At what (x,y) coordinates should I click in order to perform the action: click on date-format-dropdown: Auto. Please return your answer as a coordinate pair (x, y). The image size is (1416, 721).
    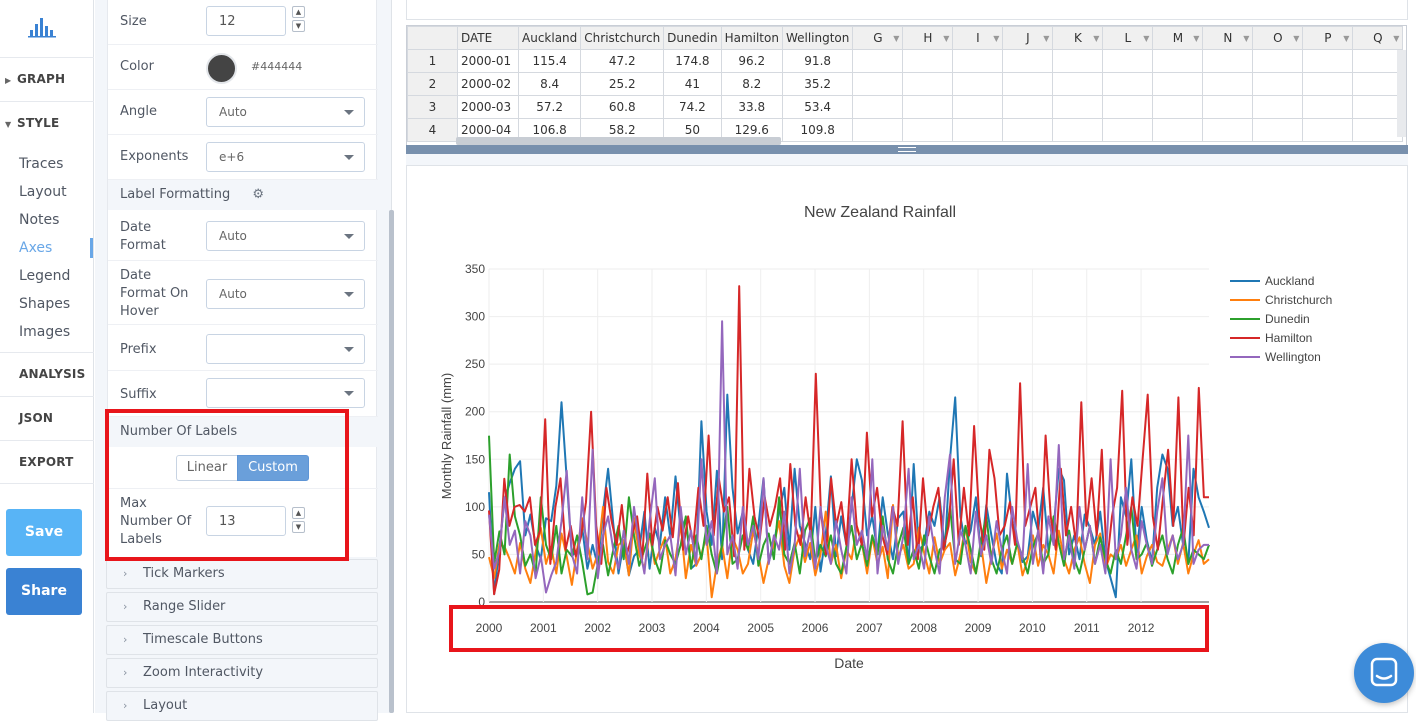
    Looking at the image, I should click on (285, 236).